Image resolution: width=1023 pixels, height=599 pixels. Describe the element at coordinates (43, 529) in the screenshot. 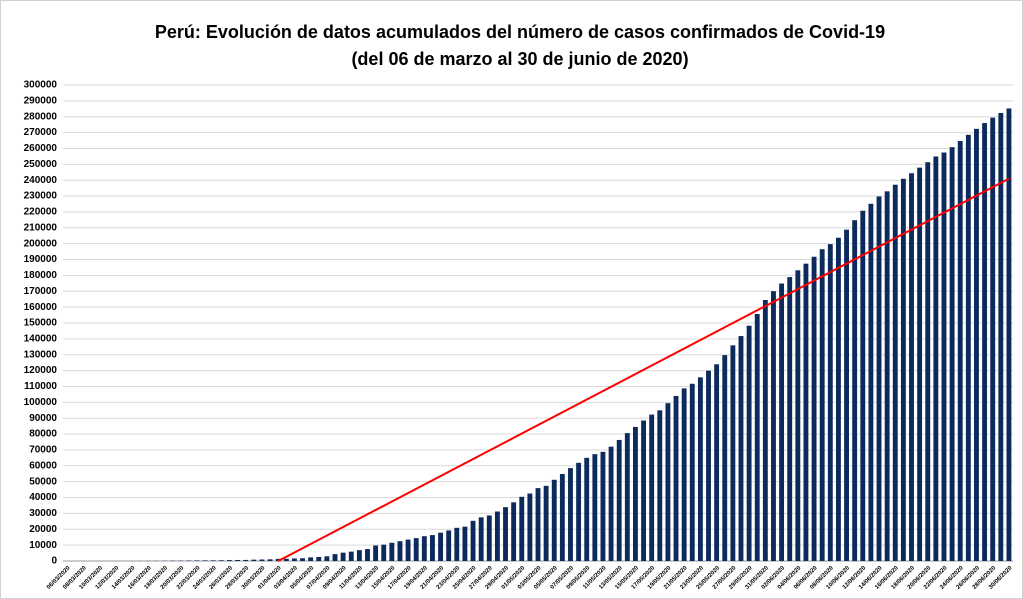

I see `y-tick-label: 20000` at that location.